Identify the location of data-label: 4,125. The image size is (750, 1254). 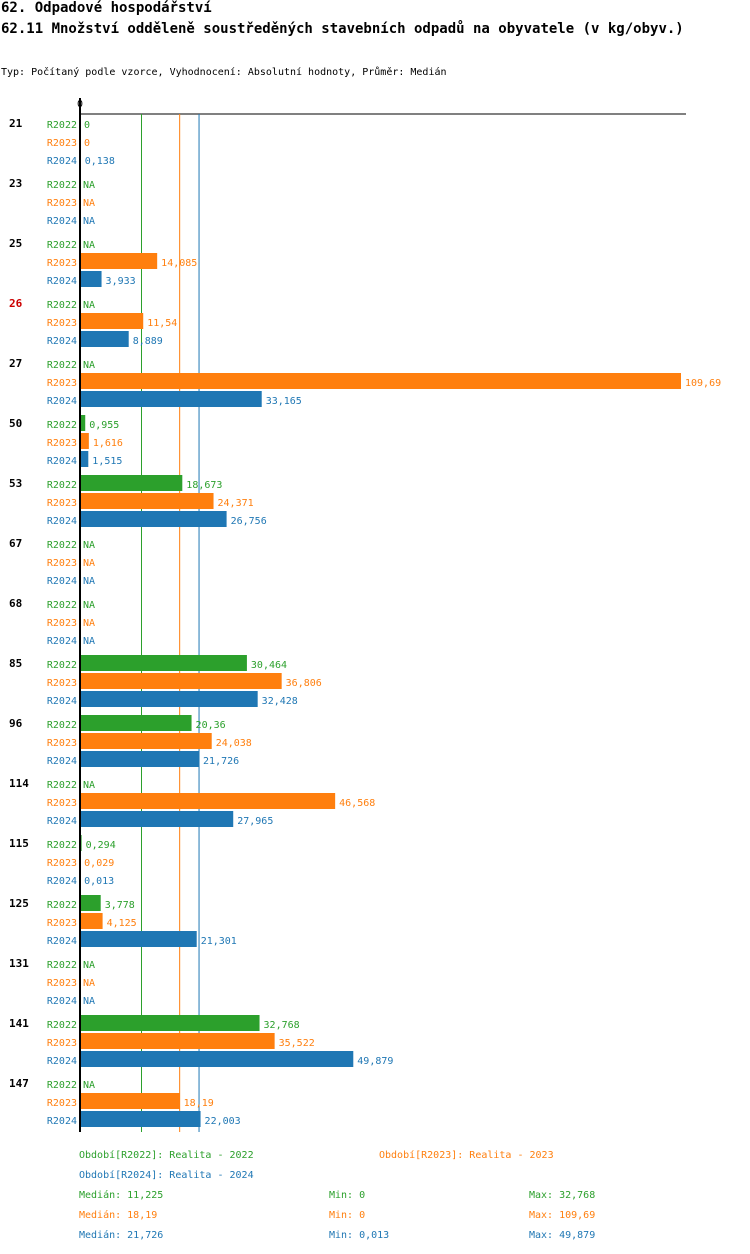
(122, 923).